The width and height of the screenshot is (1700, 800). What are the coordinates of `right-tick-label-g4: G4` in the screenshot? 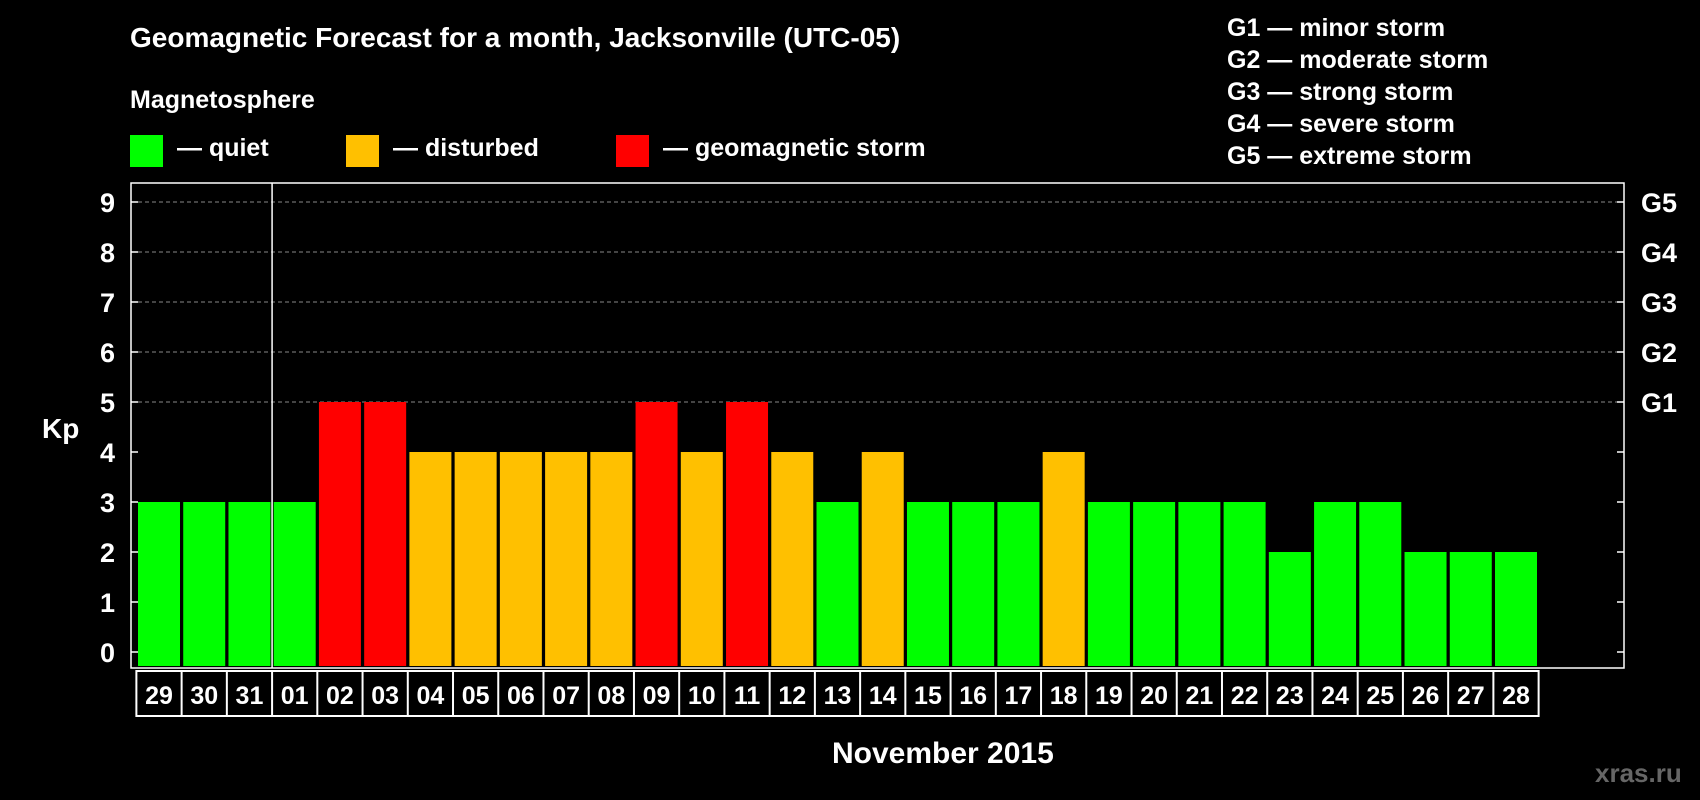 It's located at (1659, 253).